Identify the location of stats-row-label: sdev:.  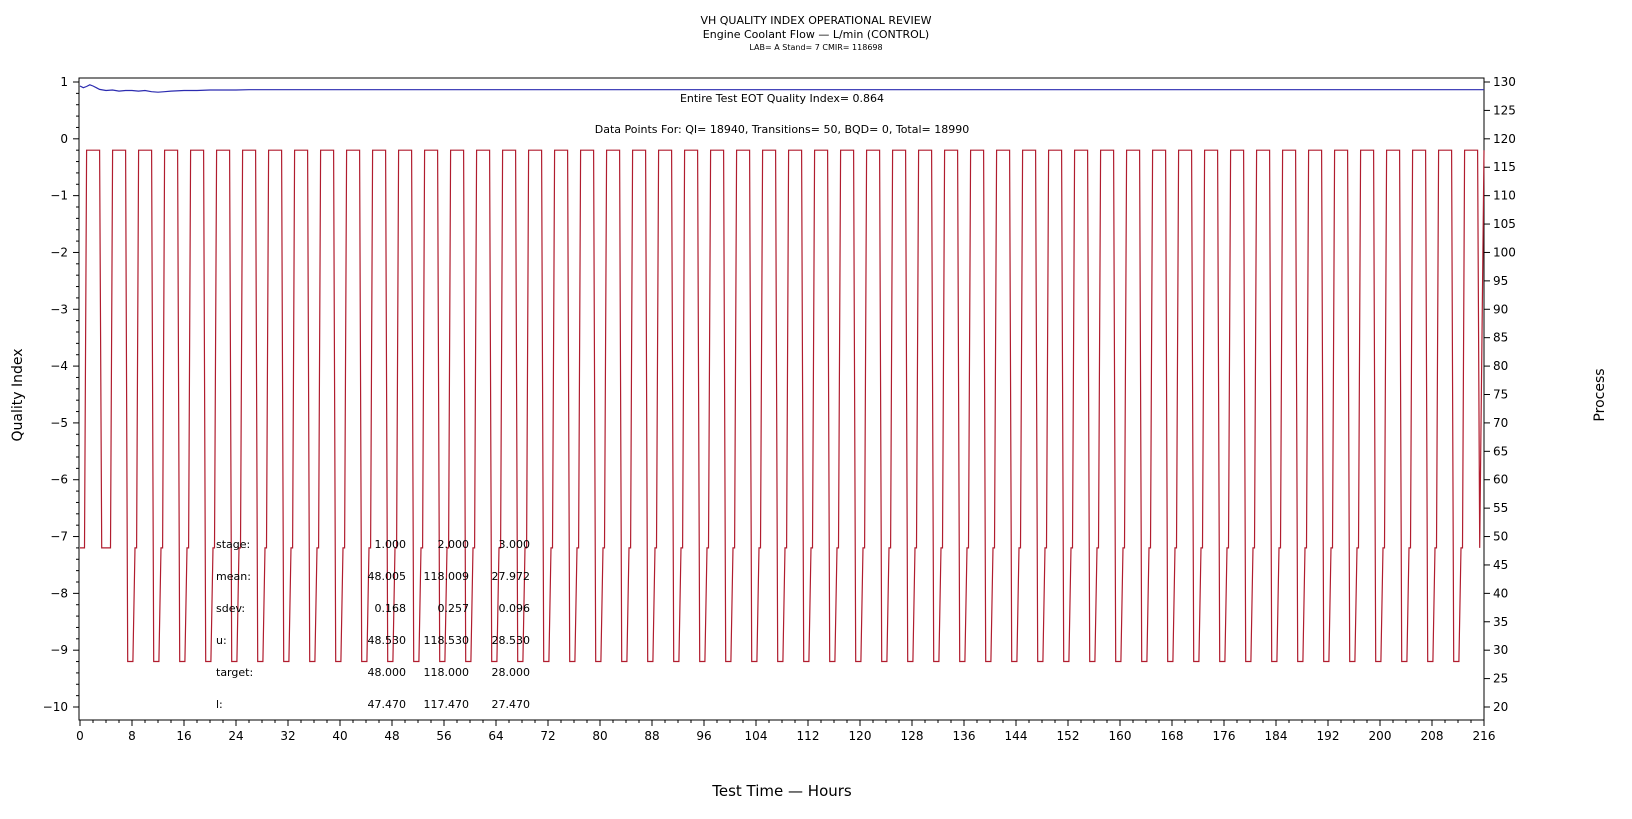
(230, 608).